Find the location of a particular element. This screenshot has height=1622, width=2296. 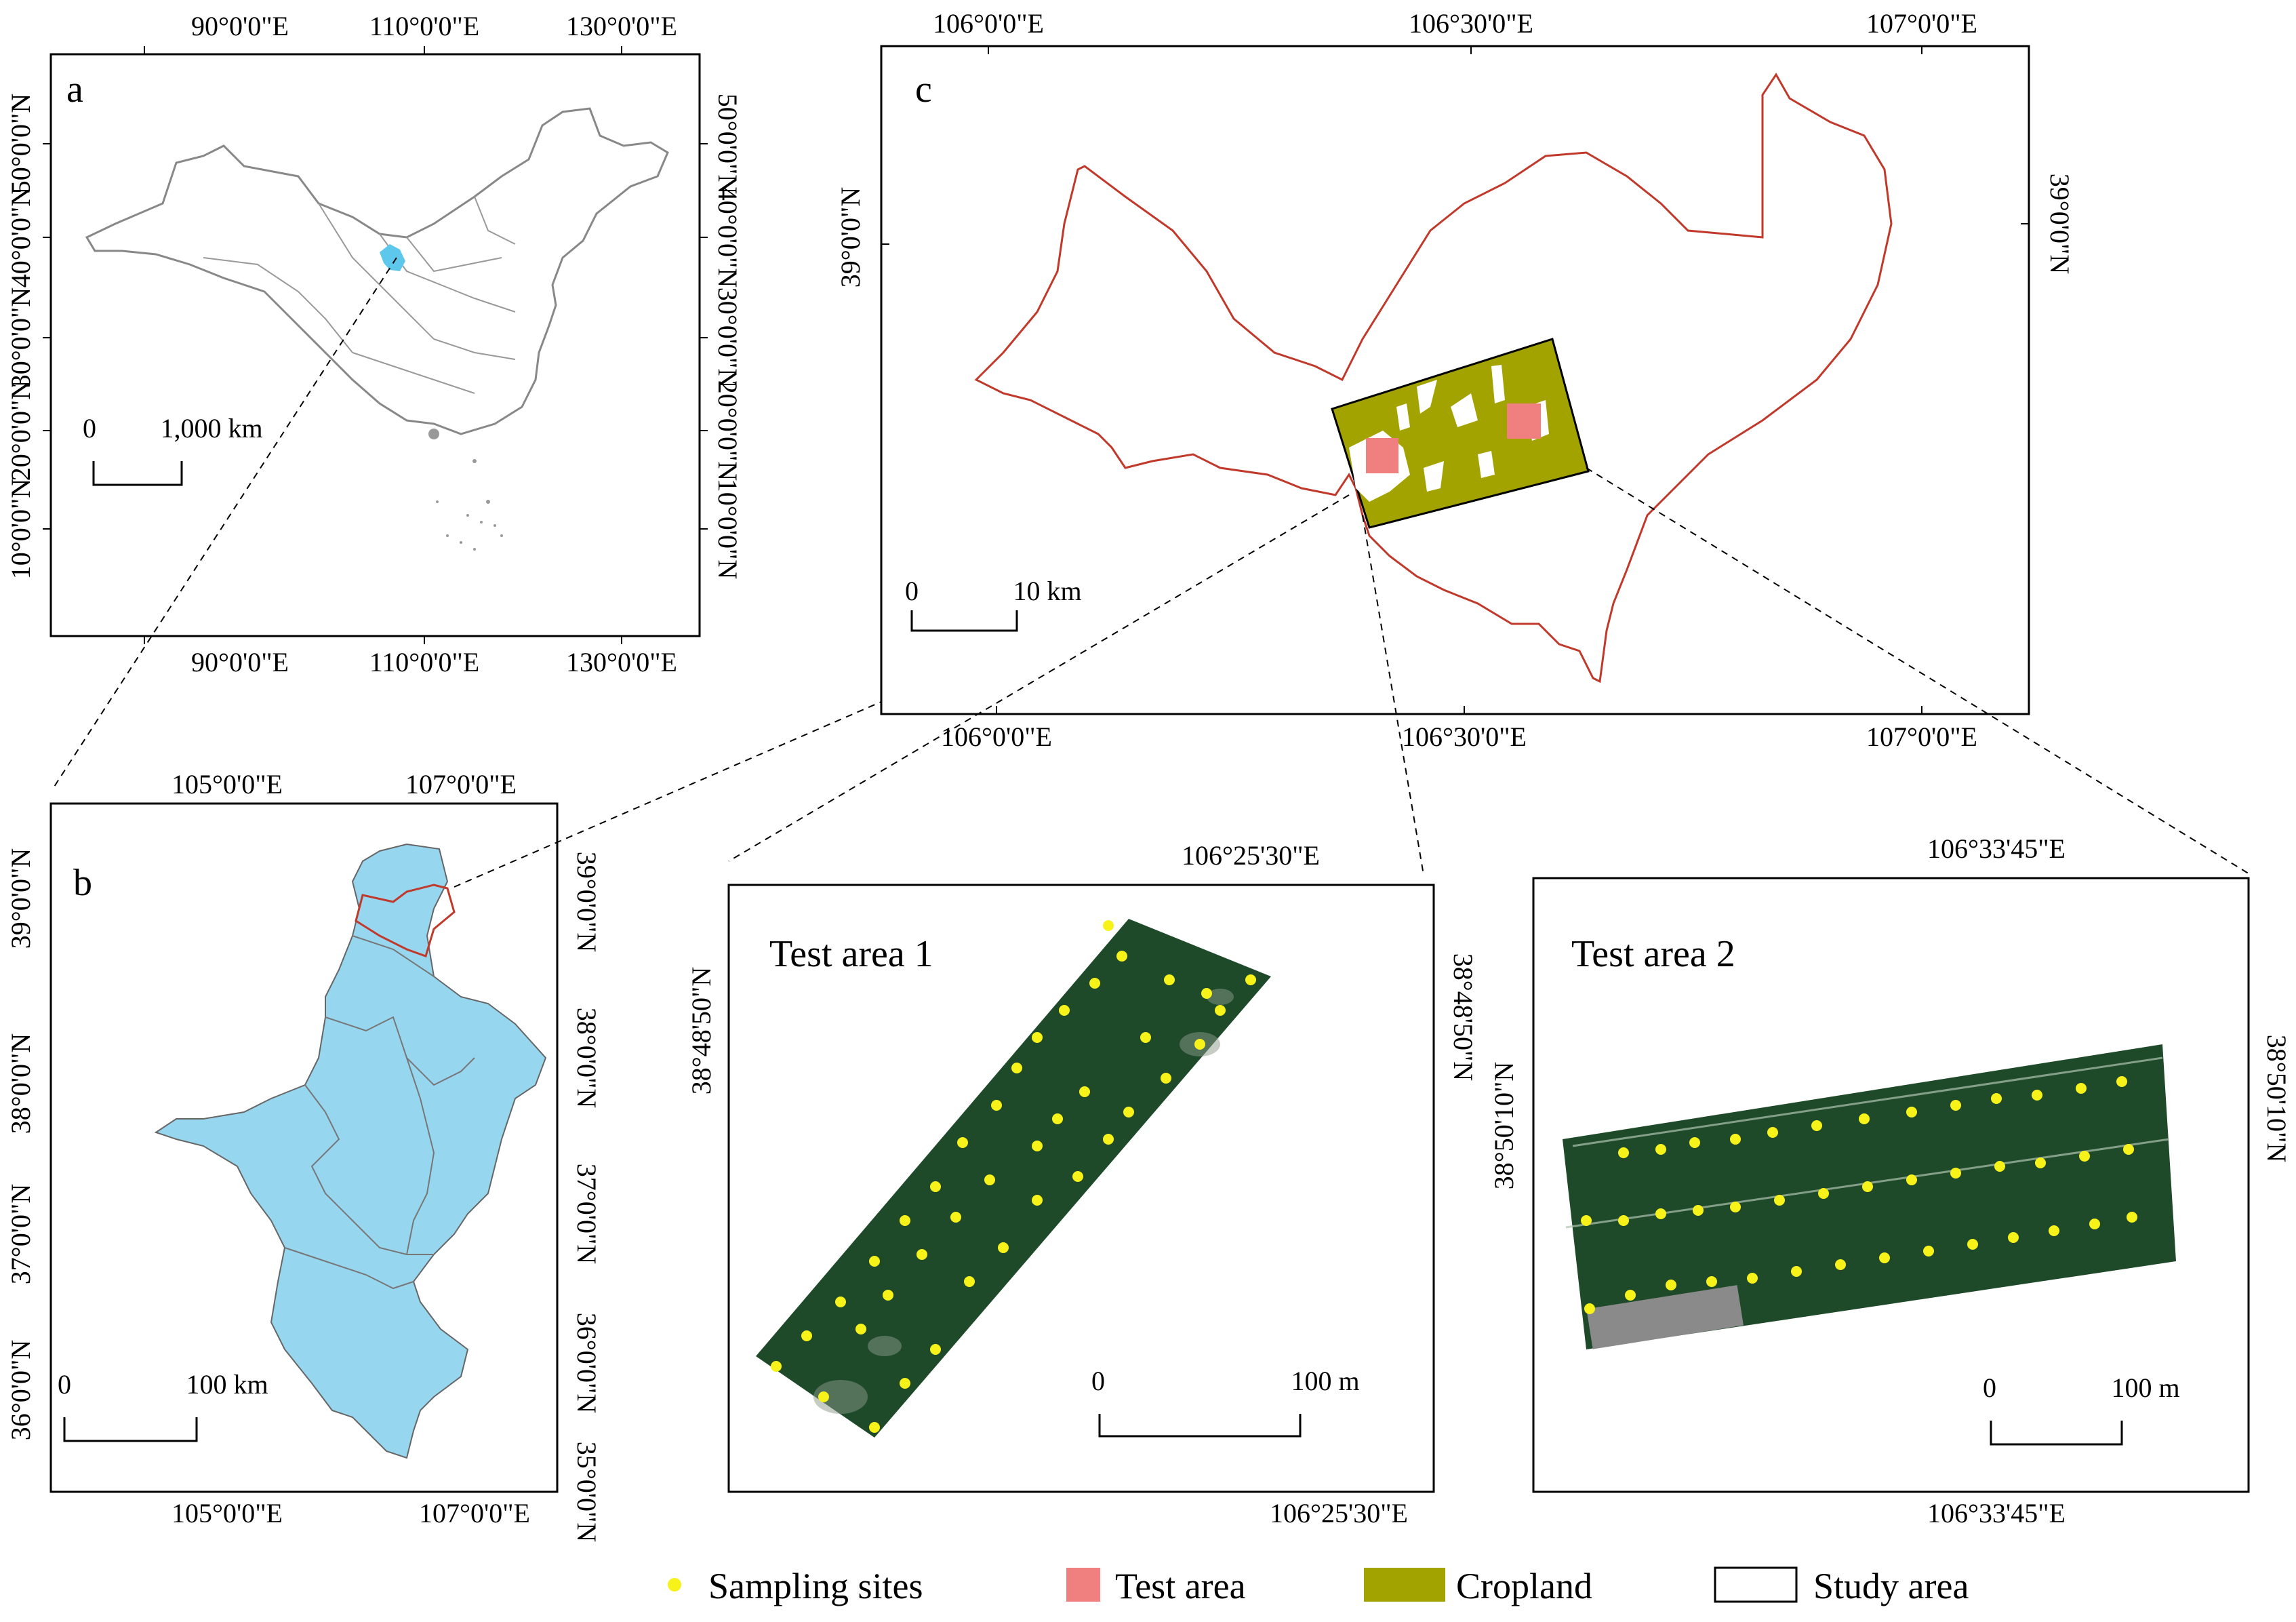

test2-scale-label: 100 m is located at coordinates (2145, 1387).